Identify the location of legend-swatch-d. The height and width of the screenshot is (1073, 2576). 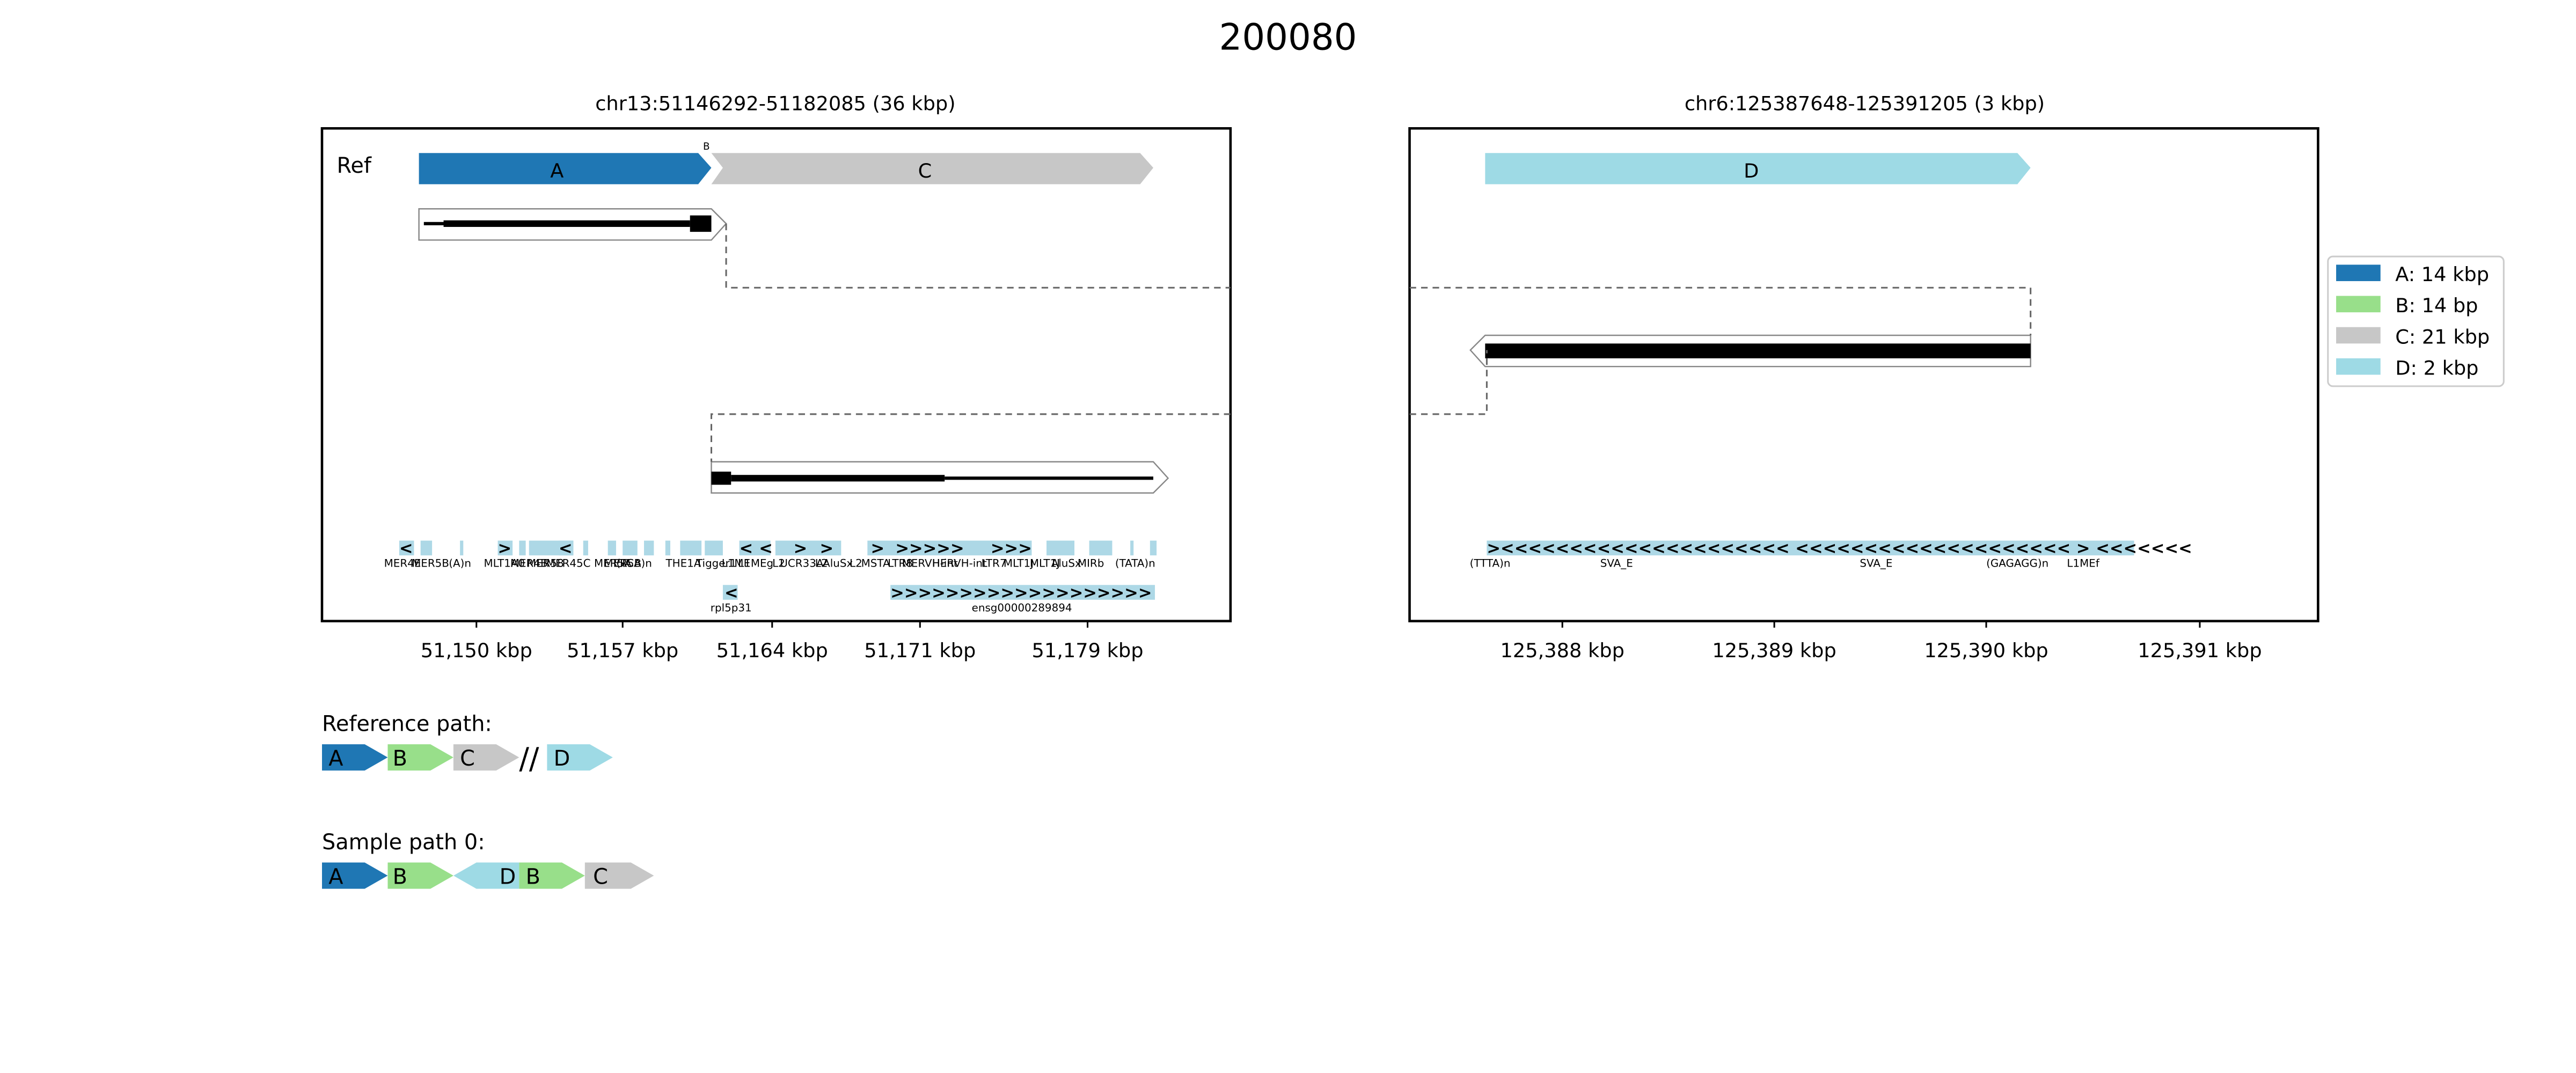
(2358, 366).